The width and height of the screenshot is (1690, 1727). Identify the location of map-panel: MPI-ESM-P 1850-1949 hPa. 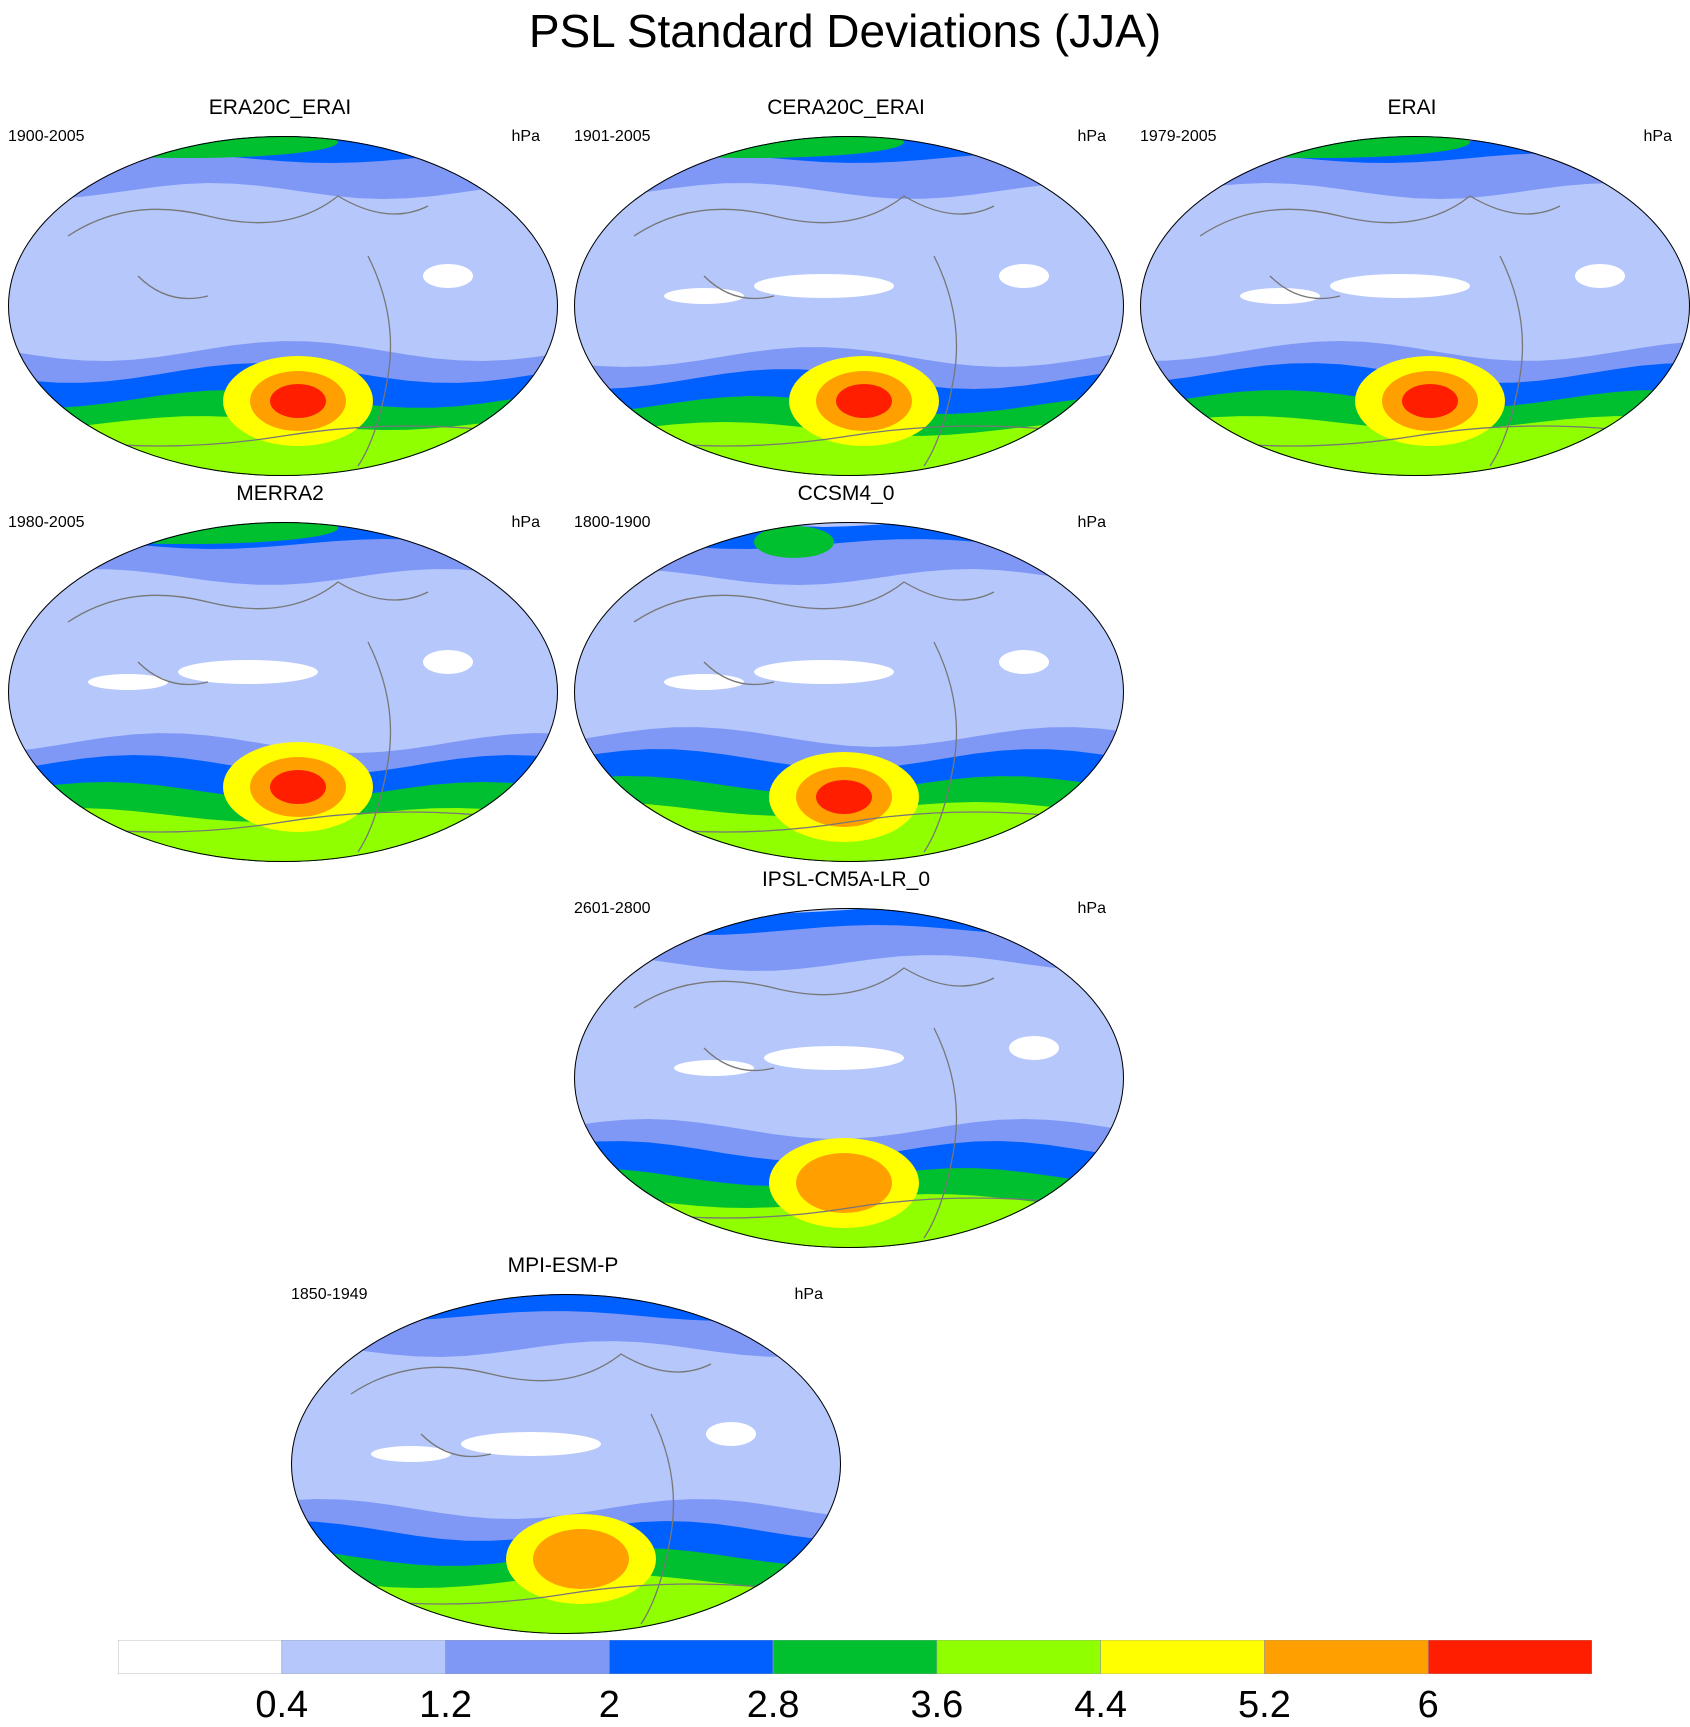
(563, 1444).